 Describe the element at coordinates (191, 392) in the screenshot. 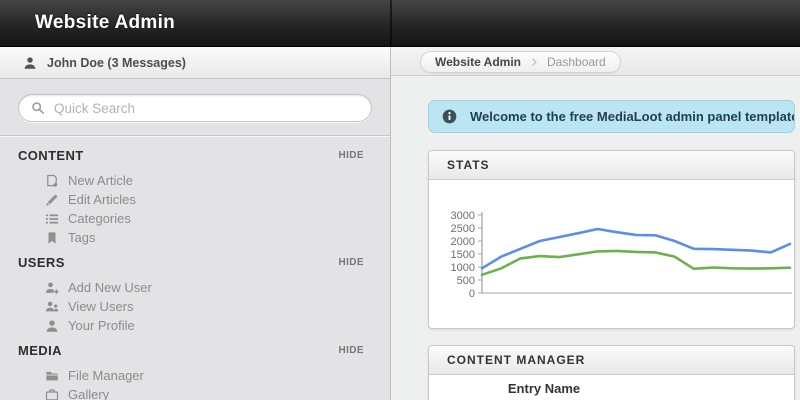

I see `sidebar-item-gallery: Gallery` at that location.